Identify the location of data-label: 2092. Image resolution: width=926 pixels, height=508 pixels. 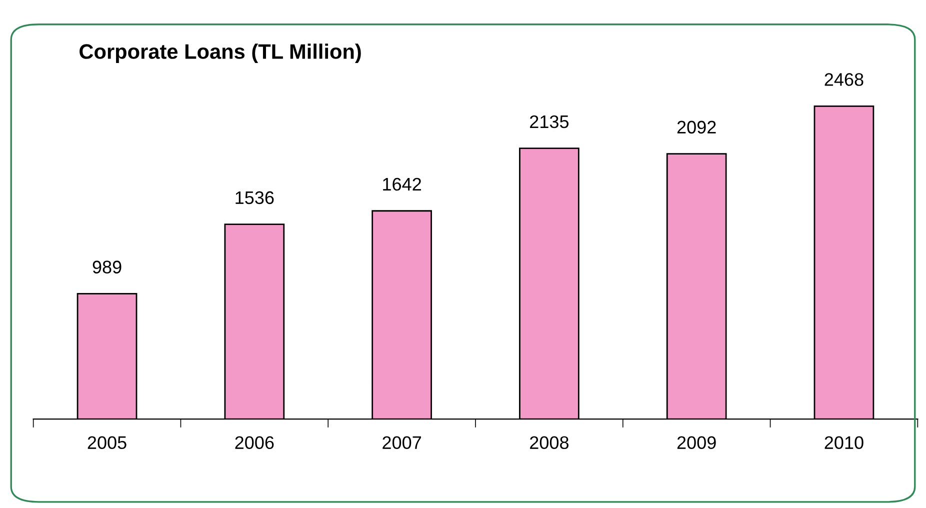
(696, 127).